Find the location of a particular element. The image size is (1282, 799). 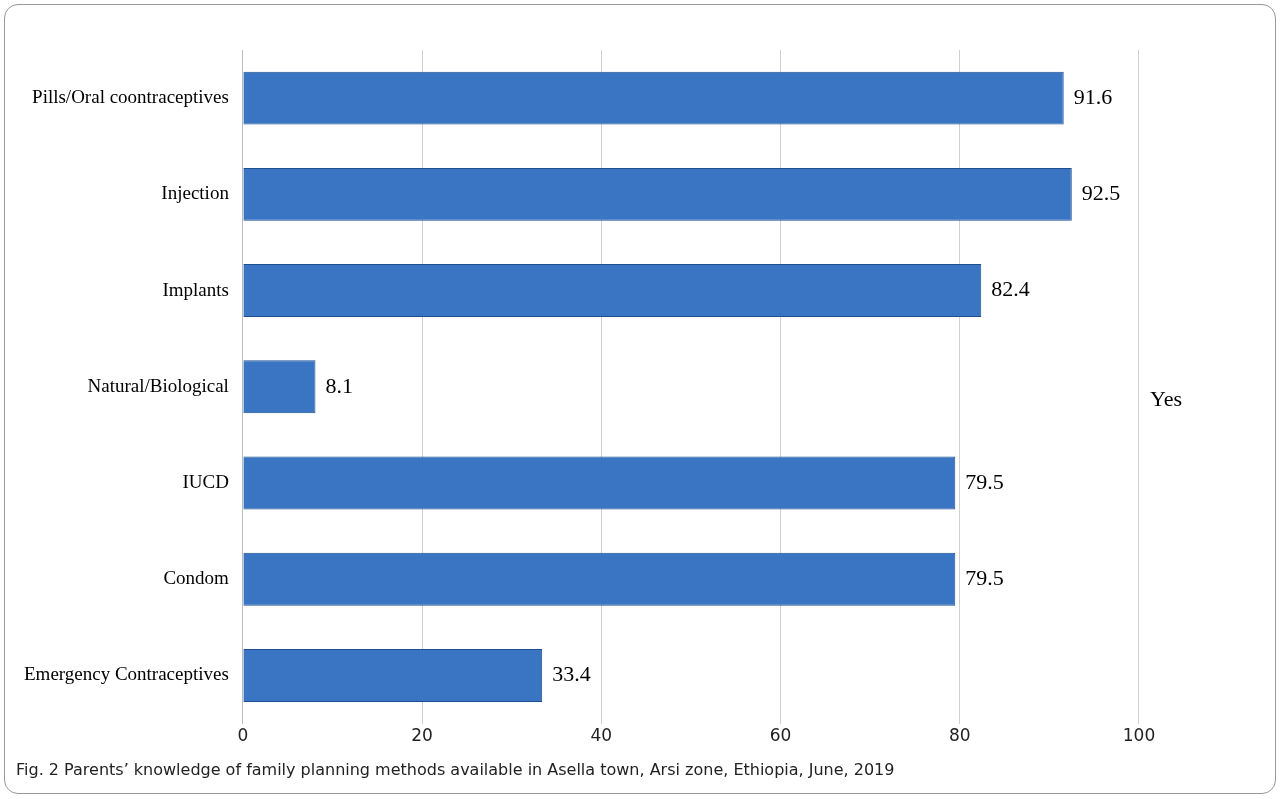

x-tick-label: 0 is located at coordinates (243, 735).